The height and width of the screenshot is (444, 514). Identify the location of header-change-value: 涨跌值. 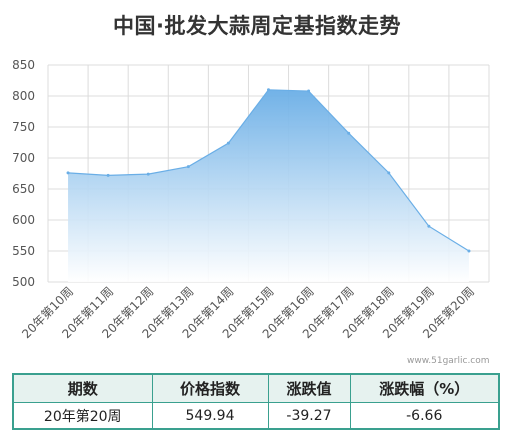
(309, 388).